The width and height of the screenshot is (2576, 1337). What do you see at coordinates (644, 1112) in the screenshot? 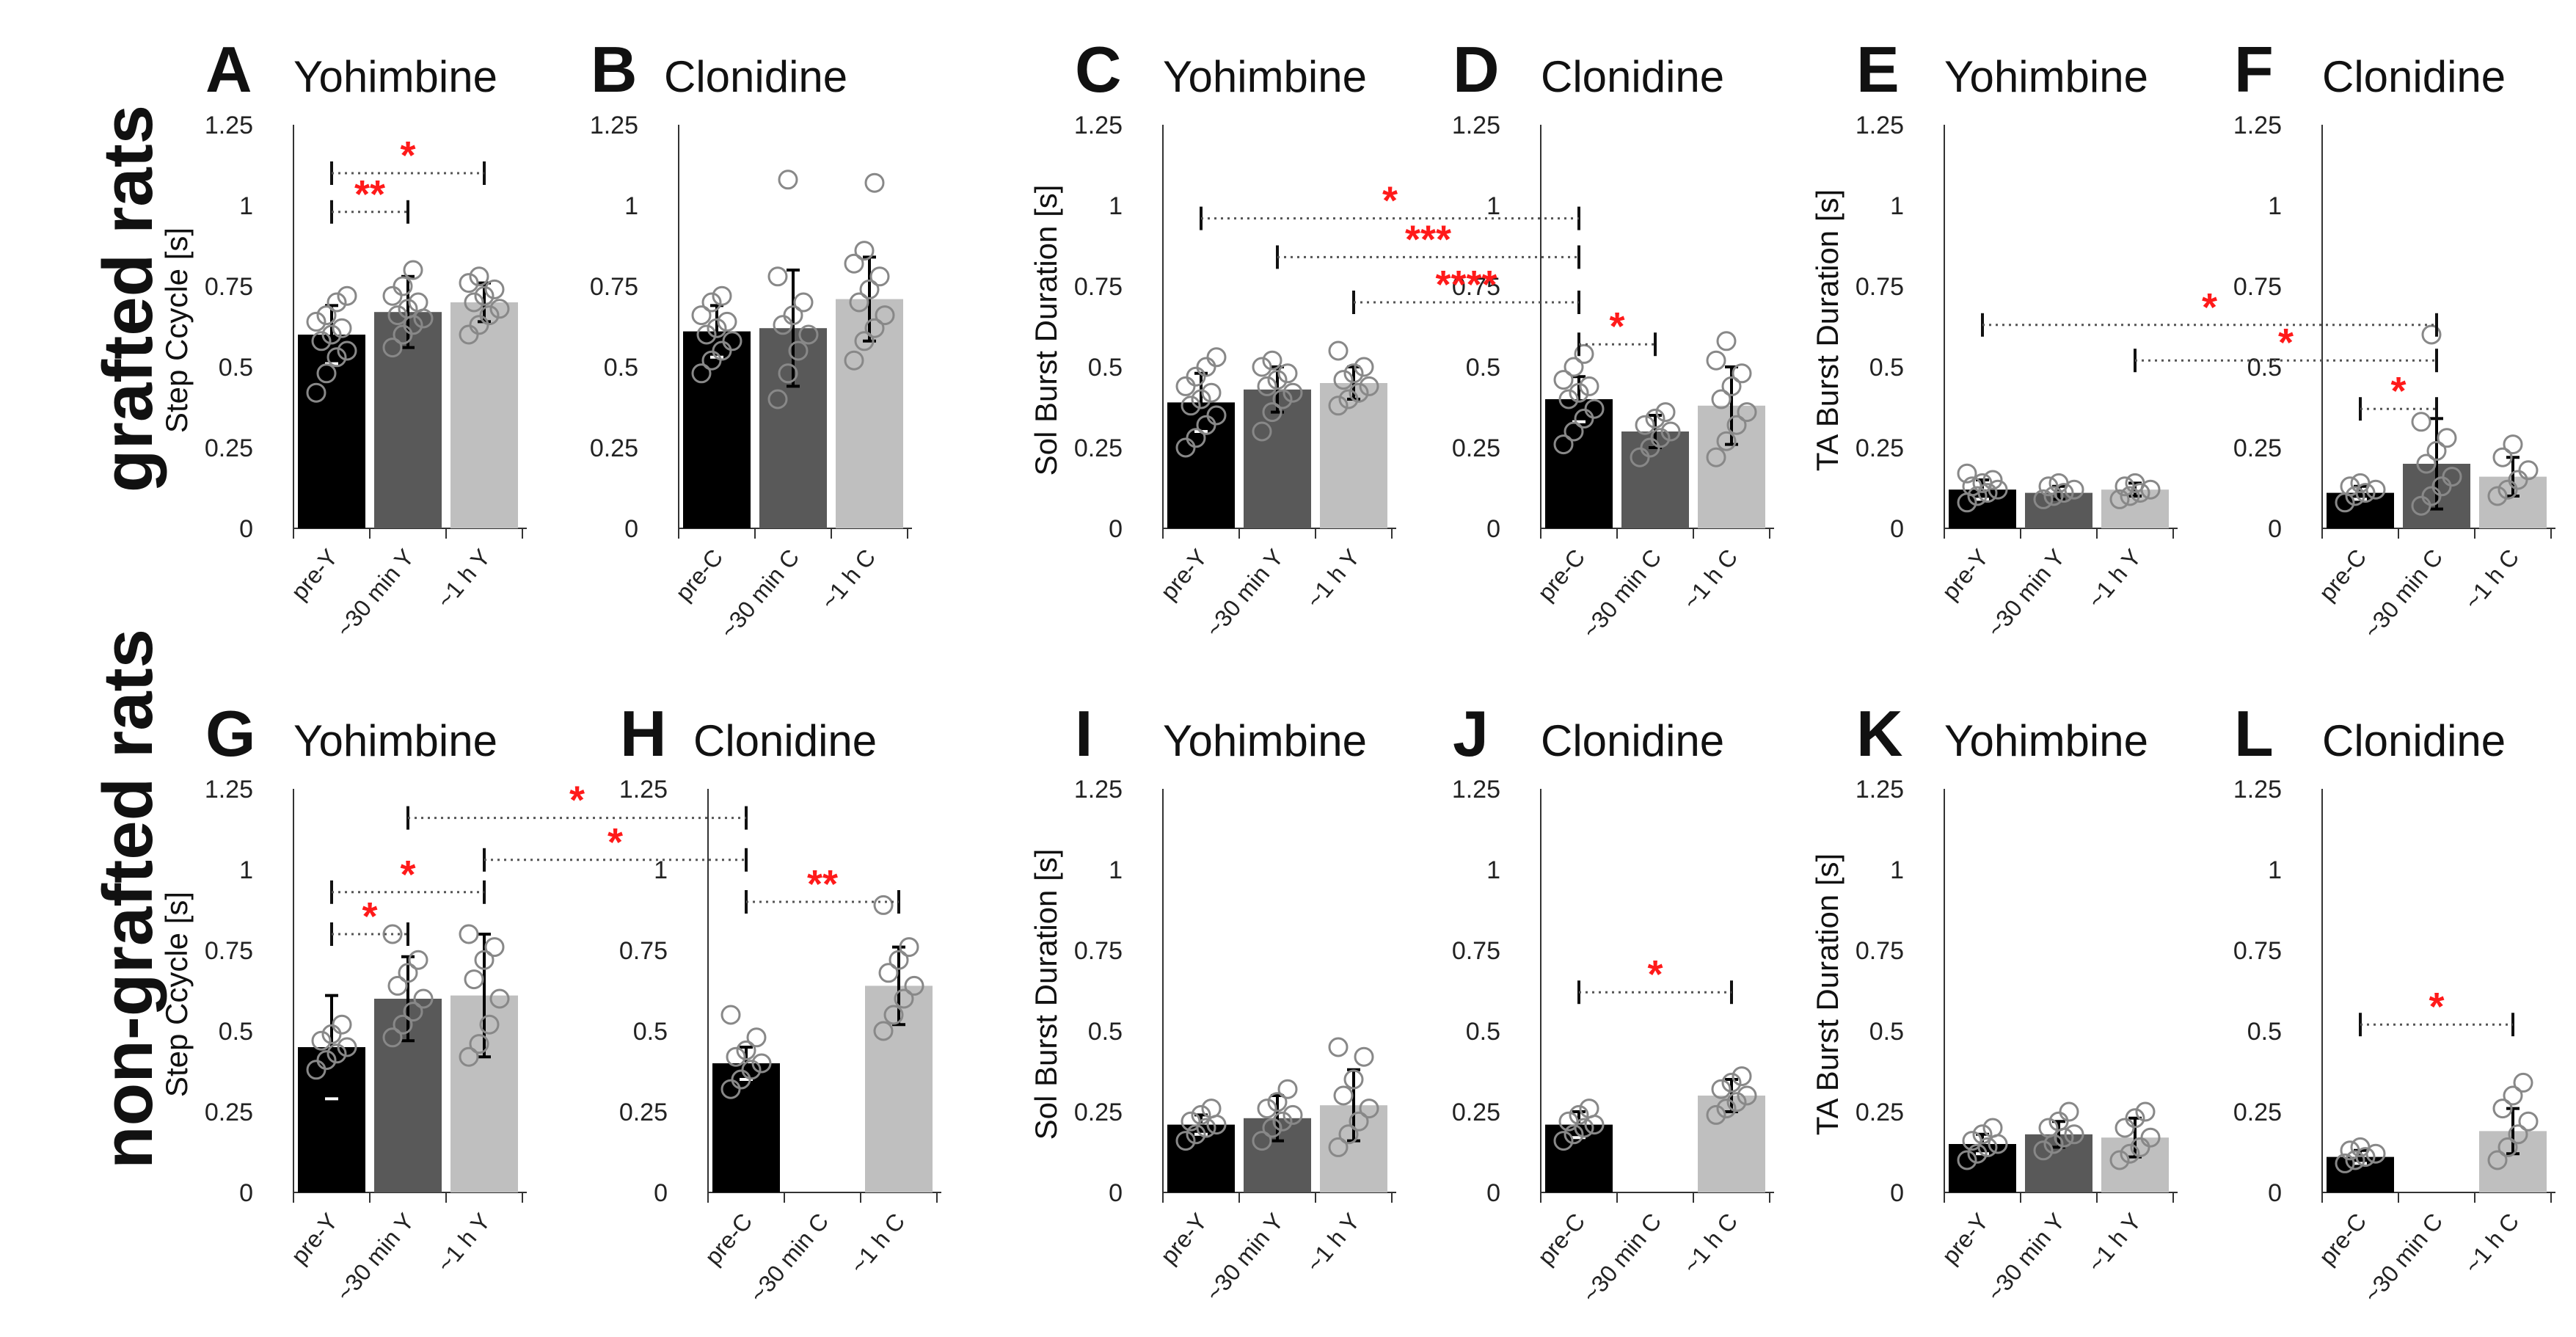
I see `ytick-h-1: 0.25` at bounding box center [644, 1112].